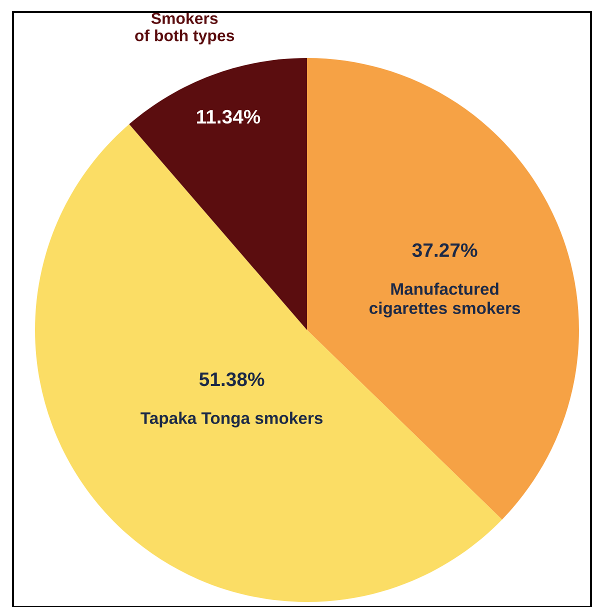 This screenshot has height=607, width=592. What do you see at coordinates (228, 117) in the screenshot?
I see `data-label: 11.34%` at bounding box center [228, 117].